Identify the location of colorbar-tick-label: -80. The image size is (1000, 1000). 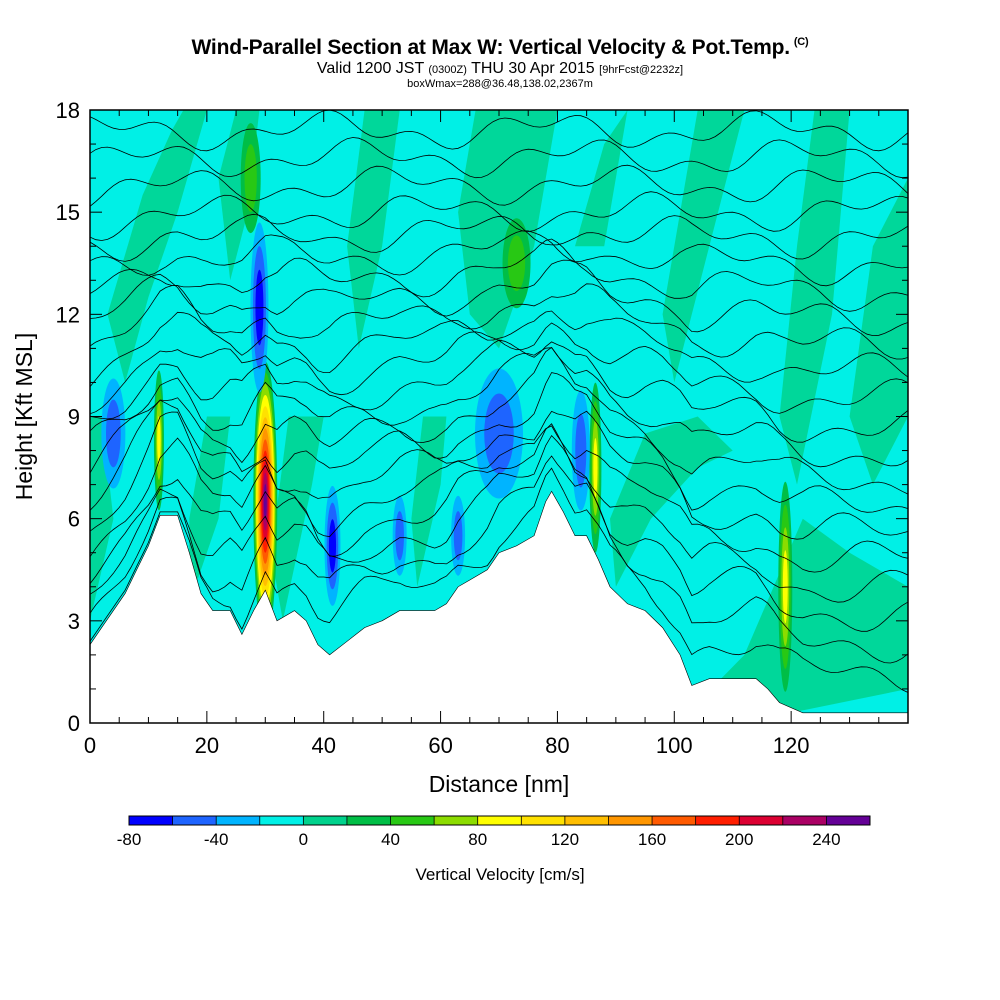
(129, 839).